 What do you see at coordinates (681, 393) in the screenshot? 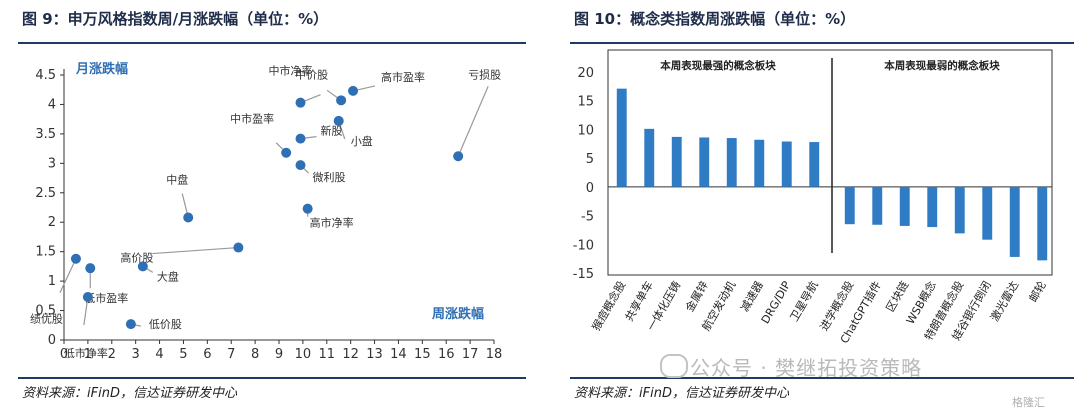
I see `right-source-note: 资料来源：iFinD，信达证券研发中心` at bounding box center [681, 393].